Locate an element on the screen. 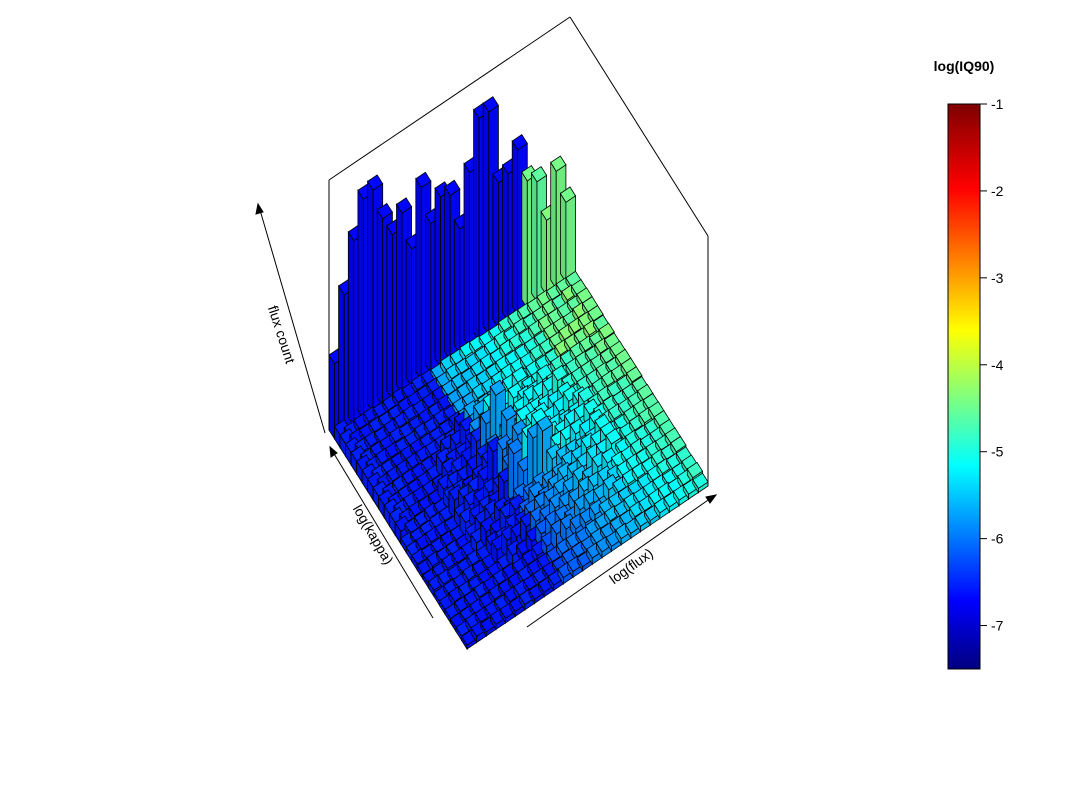 The width and height of the screenshot is (1080, 800). zaxis-label: flux count is located at coordinates (282, 334).